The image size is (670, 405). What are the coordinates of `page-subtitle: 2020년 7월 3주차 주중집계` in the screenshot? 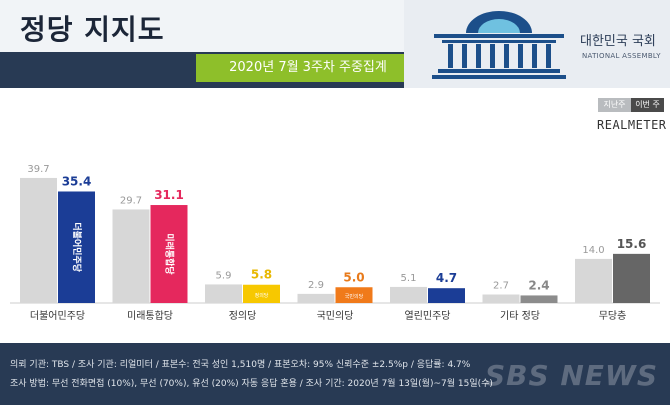 It's located at (308, 67).